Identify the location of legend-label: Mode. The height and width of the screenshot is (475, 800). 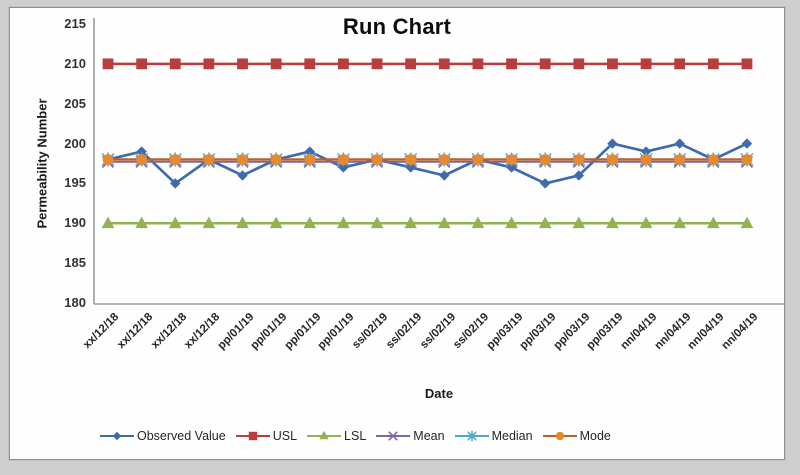
(595, 436).